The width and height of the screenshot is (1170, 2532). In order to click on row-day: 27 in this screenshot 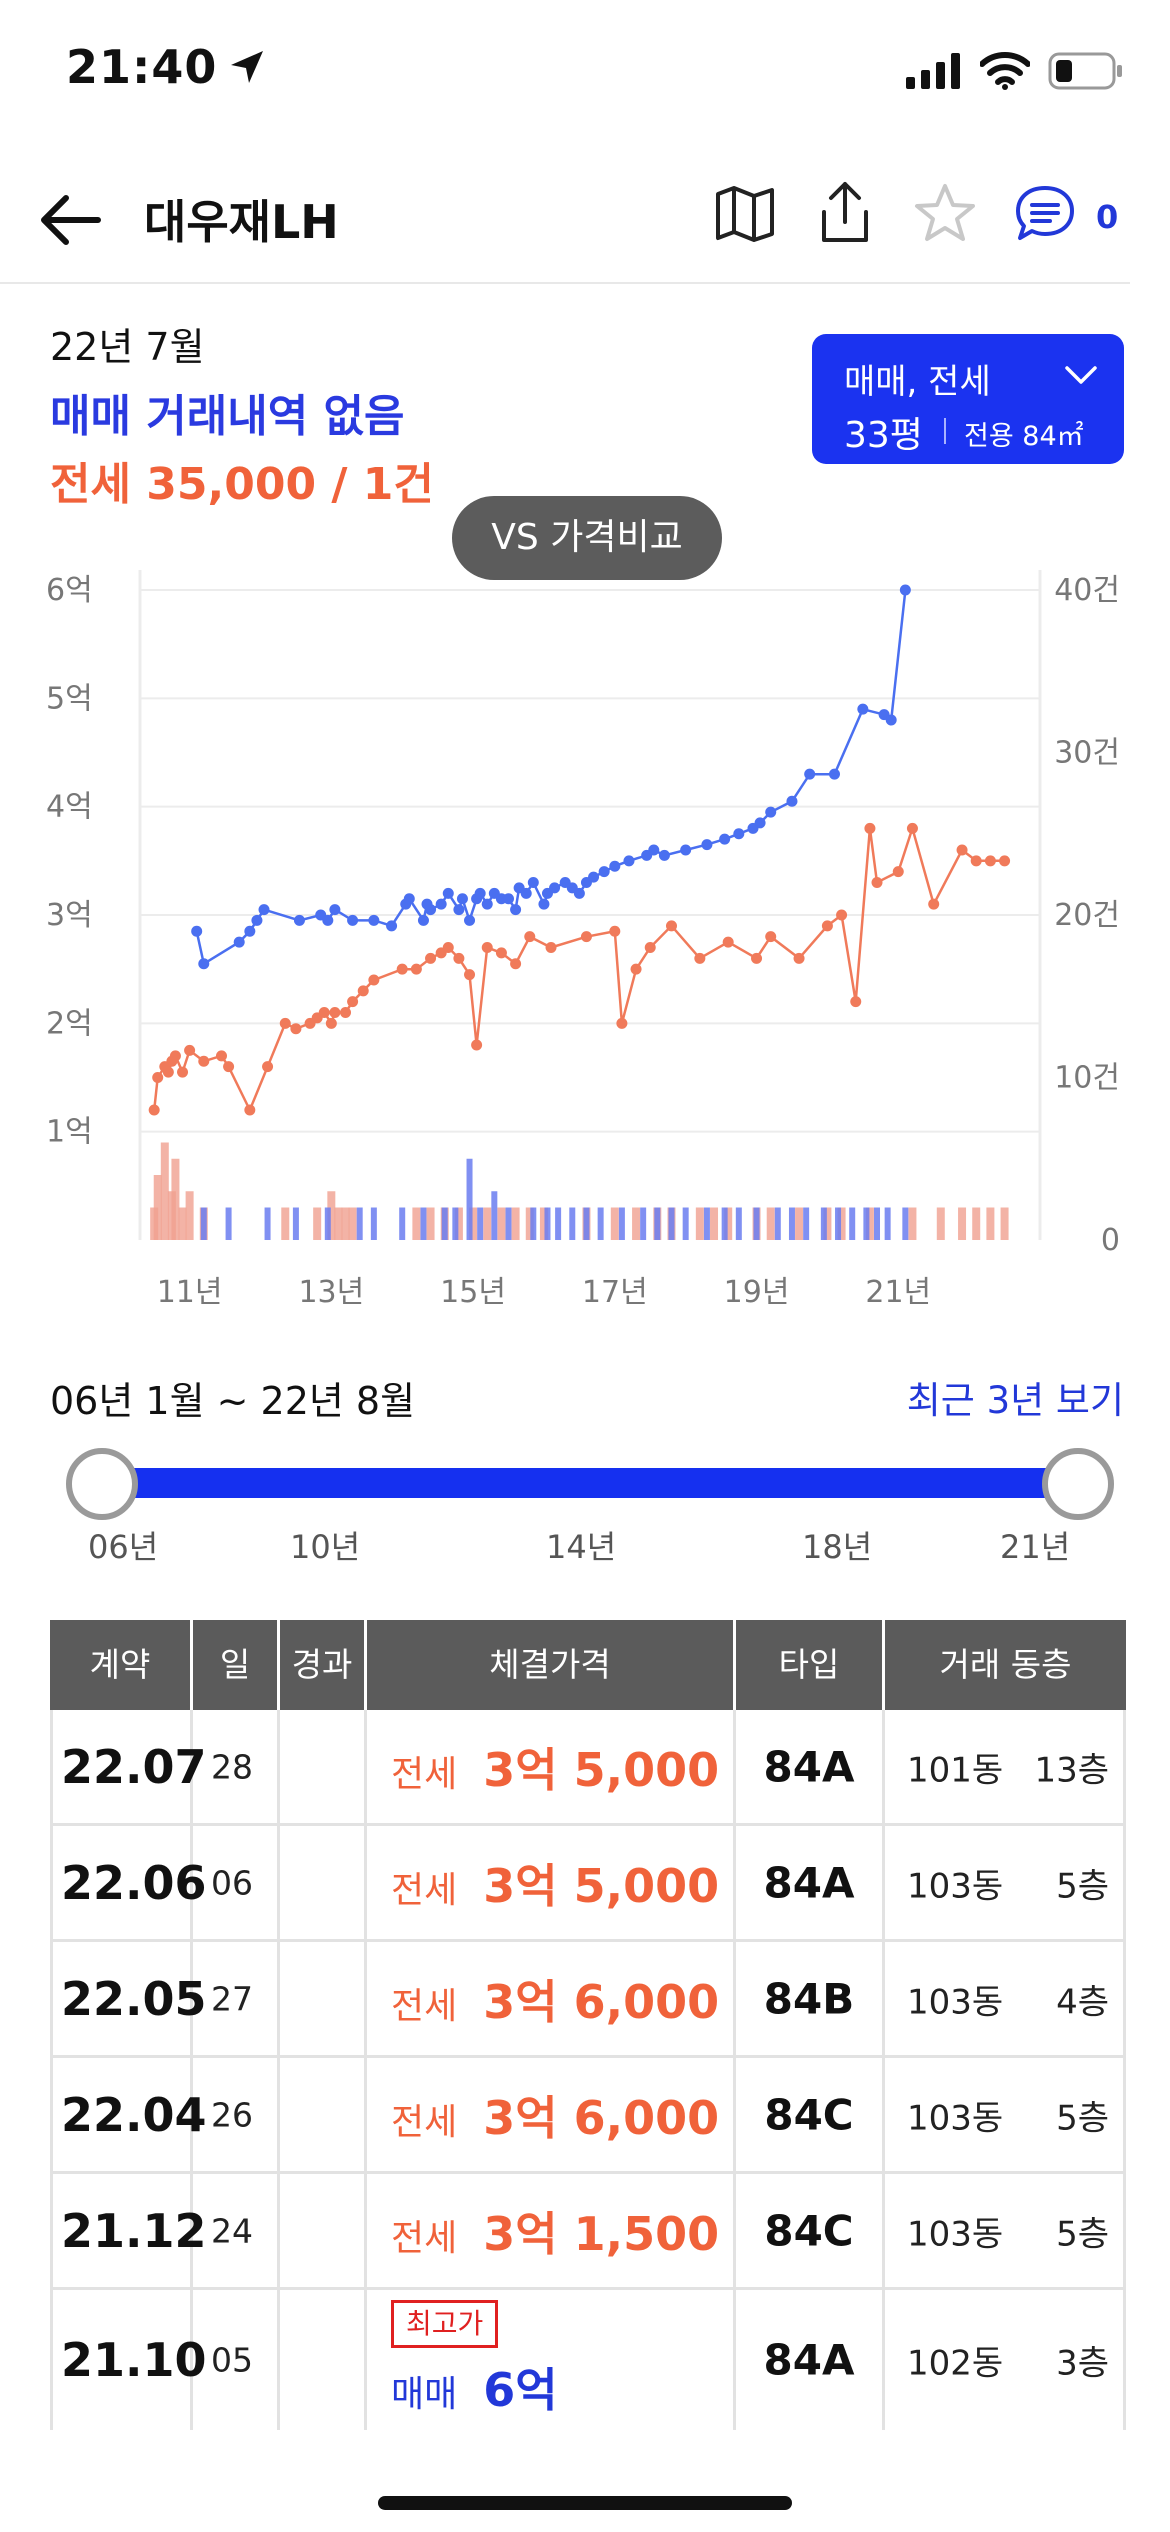, I will do `click(232, 1998)`.